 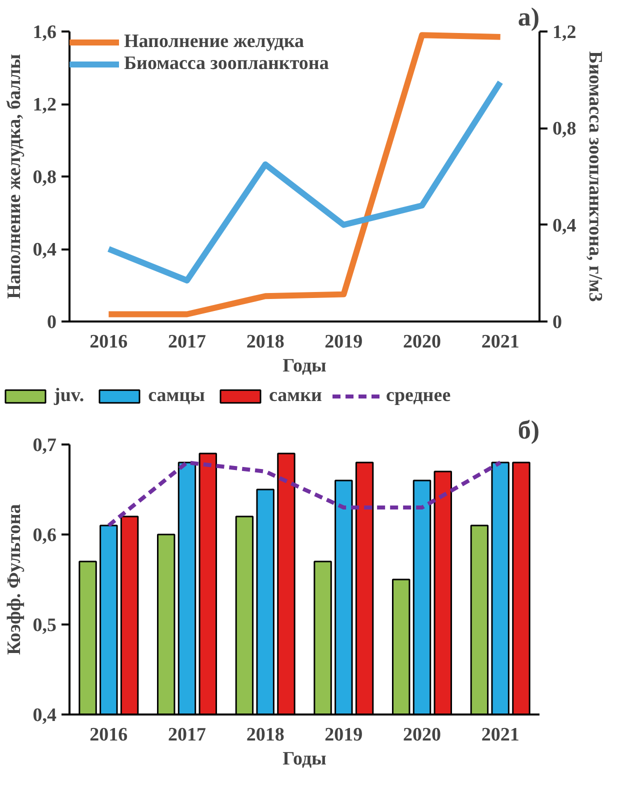 What do you see at coordinates (304, 494) in the screenshot?
I see `line-series` at bounding box center [304, 494].